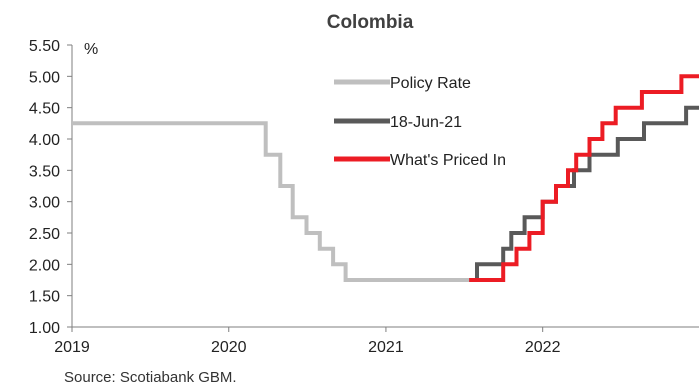 The image size is (699, 391). What do you see at coordinates (44, 234) in the screenshot?
I see `y-tick-label: 2.50` at bounding box center [44, 234].